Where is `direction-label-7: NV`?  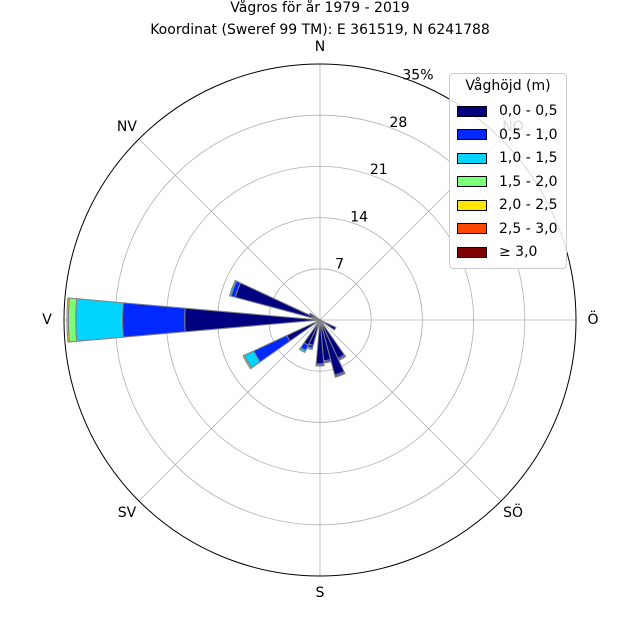
direction-label-7: NV is located at coordinates (127, 127).